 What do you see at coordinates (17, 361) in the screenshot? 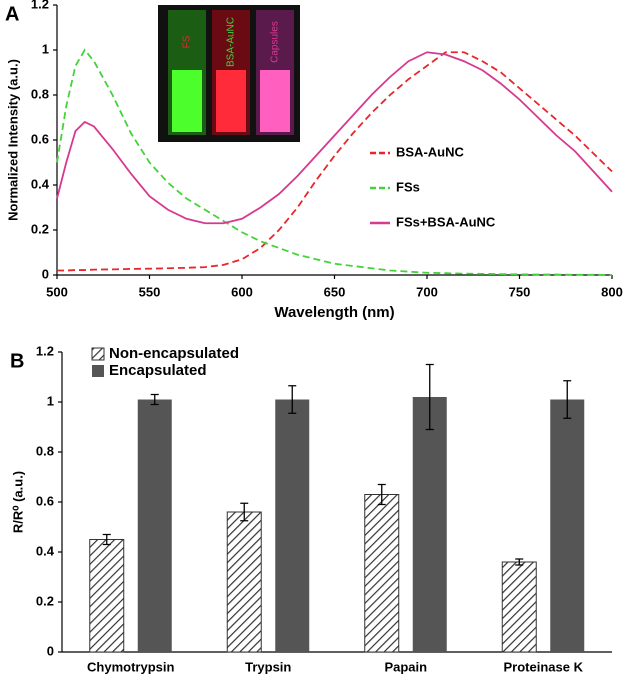
I see `panel-label: B` at bounding box center [17, 361].